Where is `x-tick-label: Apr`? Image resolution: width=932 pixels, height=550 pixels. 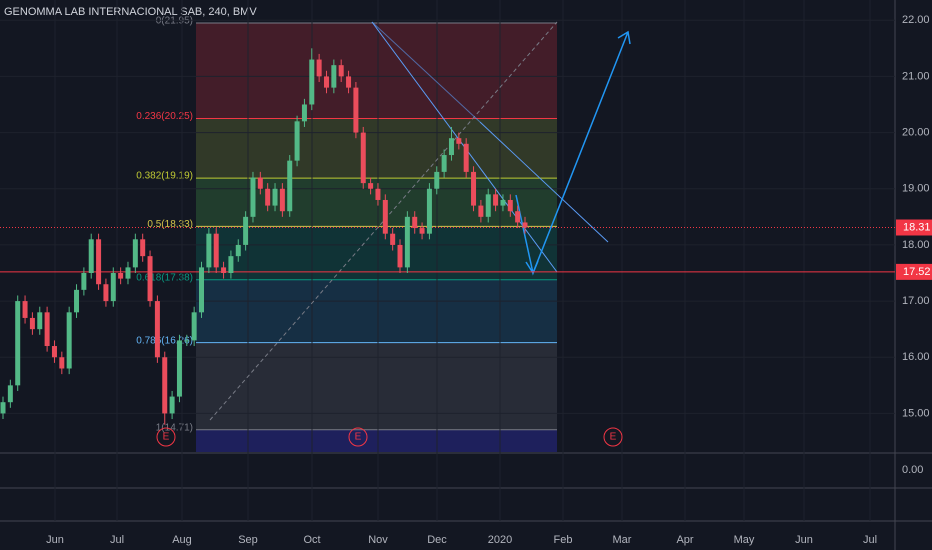 x-tick-label: Apr is located at coordinates (684, 540).